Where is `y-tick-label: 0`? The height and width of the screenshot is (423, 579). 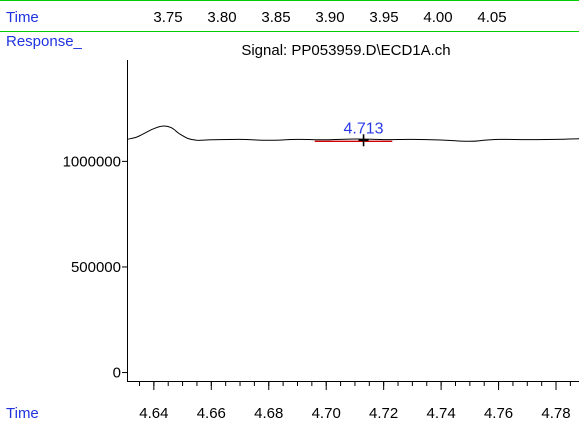
y-tick-label: 0 is located at coordinates (117, 373).